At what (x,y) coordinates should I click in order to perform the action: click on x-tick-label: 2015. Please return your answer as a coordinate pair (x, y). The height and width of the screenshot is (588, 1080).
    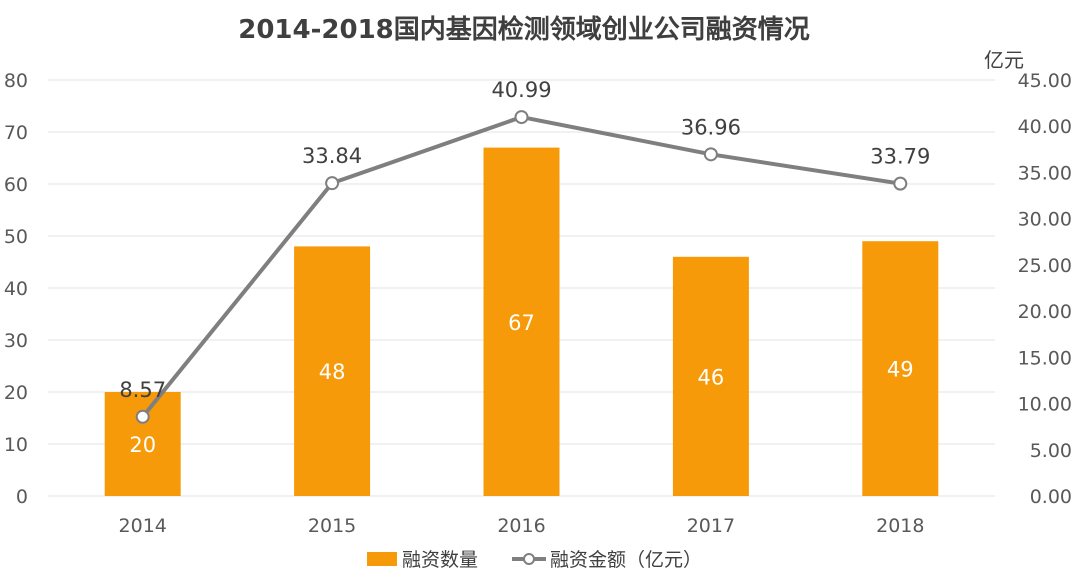
    Looking at the image, I should click on (332, 526).